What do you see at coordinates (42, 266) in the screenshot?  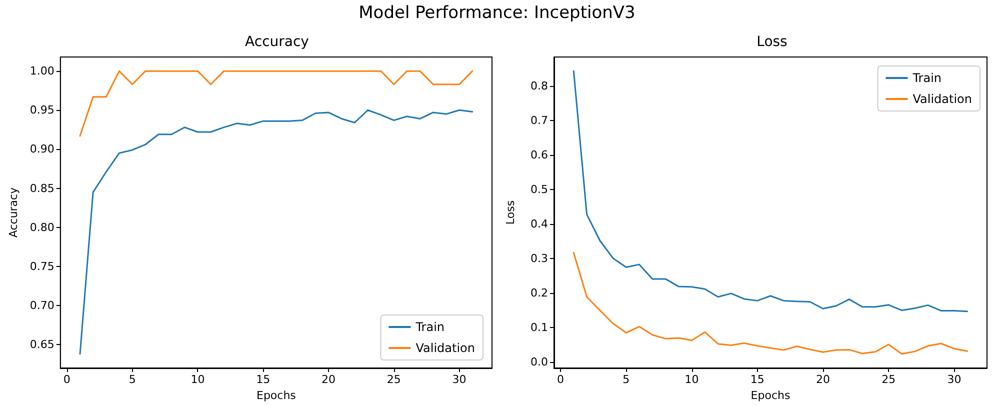 I see `y-tick-label: 0.75` at bounding box center [42, 266].